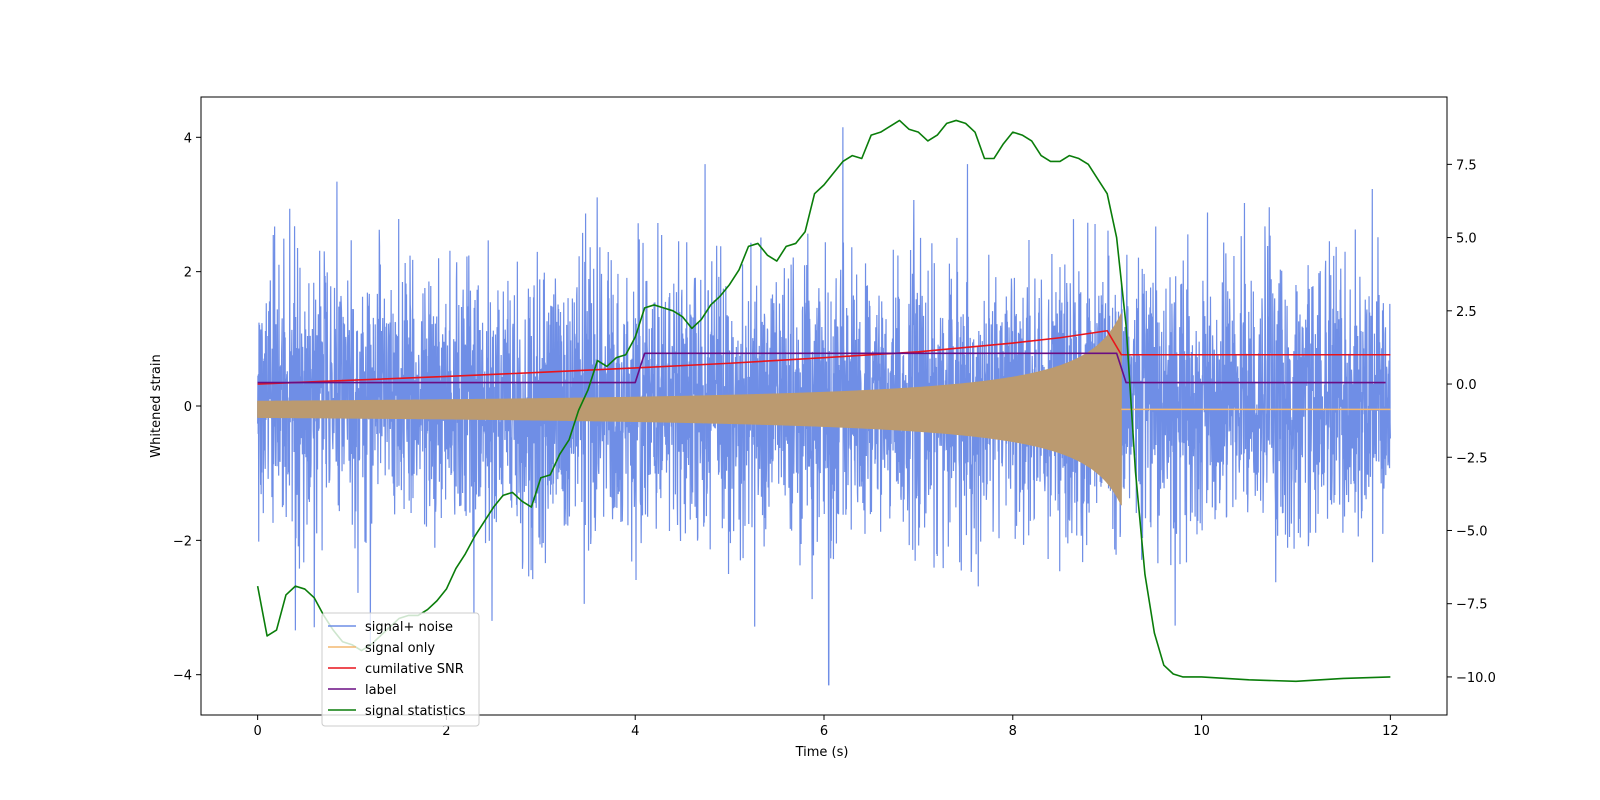  Describe the element at coordinates (1476, 678) in the screenshot. I see `y-right-tick-label: −10.0` at that location.